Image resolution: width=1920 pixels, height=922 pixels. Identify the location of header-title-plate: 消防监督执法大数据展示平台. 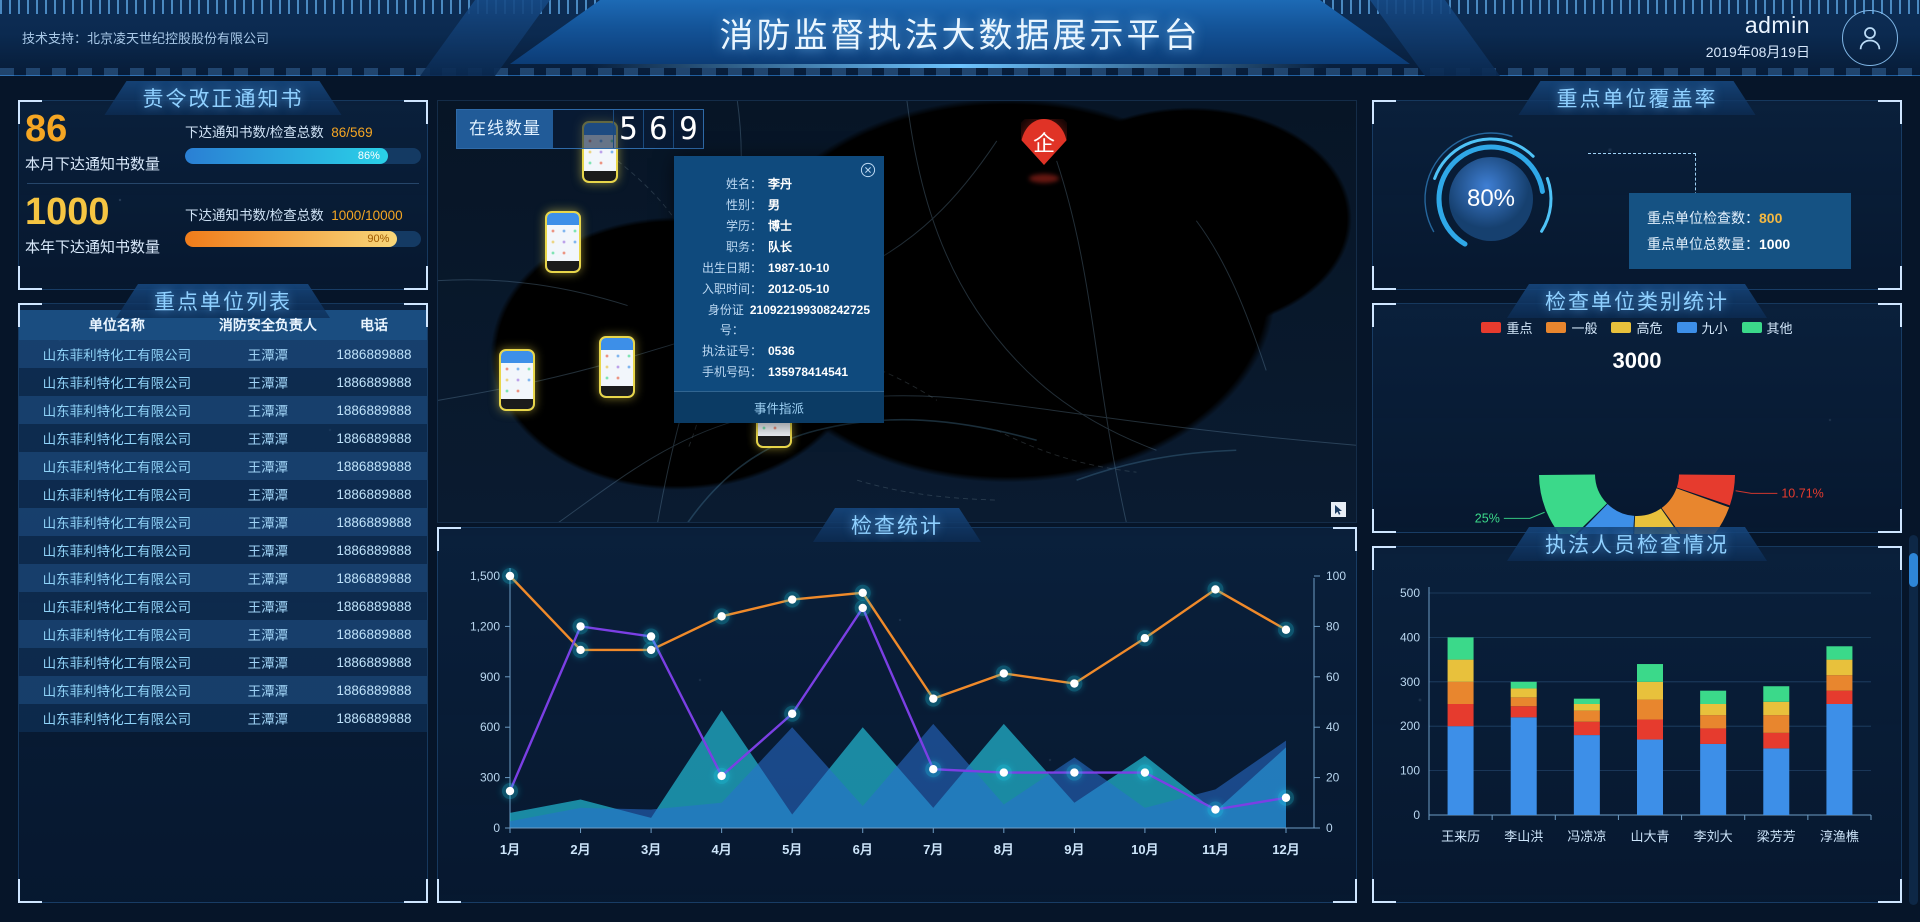
(960, 32).